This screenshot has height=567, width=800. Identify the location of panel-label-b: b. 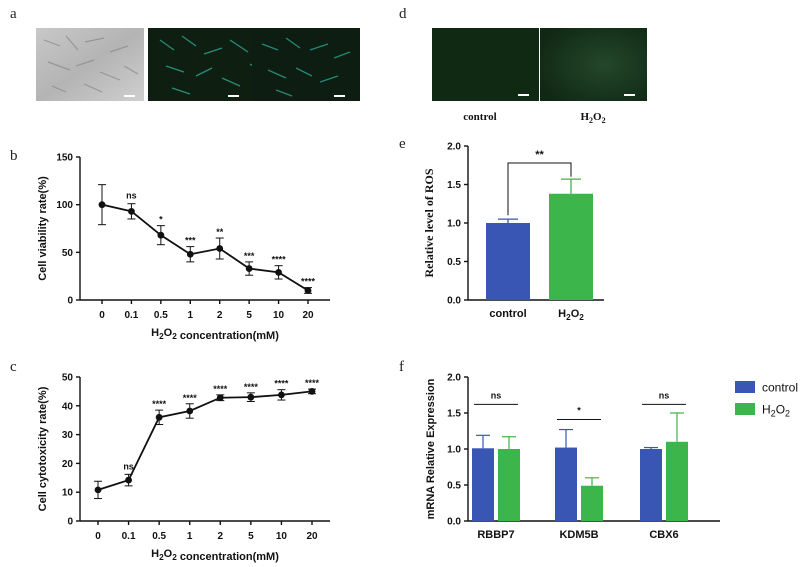
(14, 156).